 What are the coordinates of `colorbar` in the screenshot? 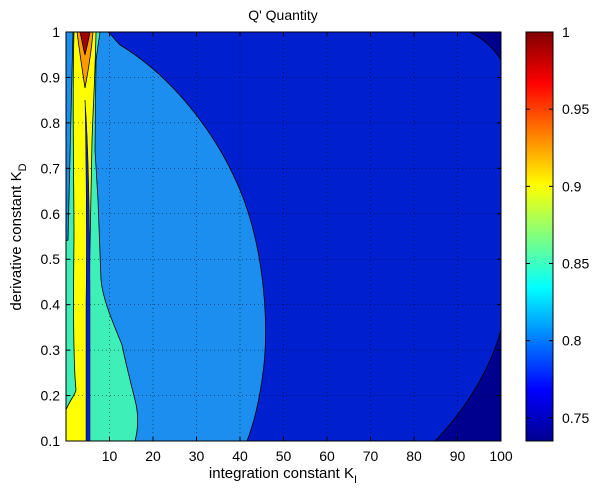 It's located at (539, 236).